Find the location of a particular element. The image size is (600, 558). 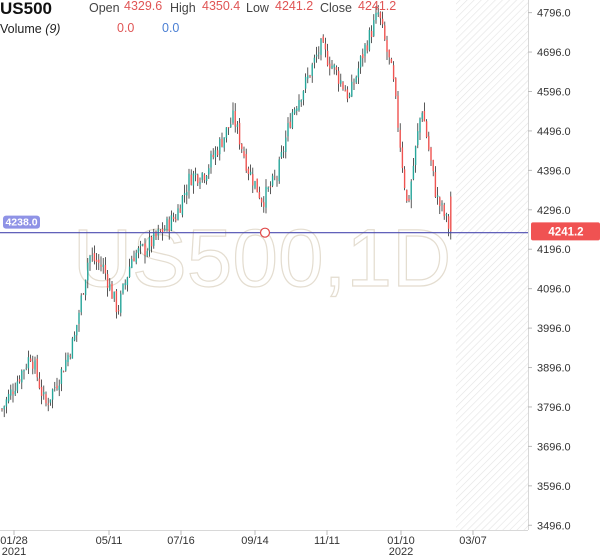

crosshair-marker is located at coordinates (265, 232).